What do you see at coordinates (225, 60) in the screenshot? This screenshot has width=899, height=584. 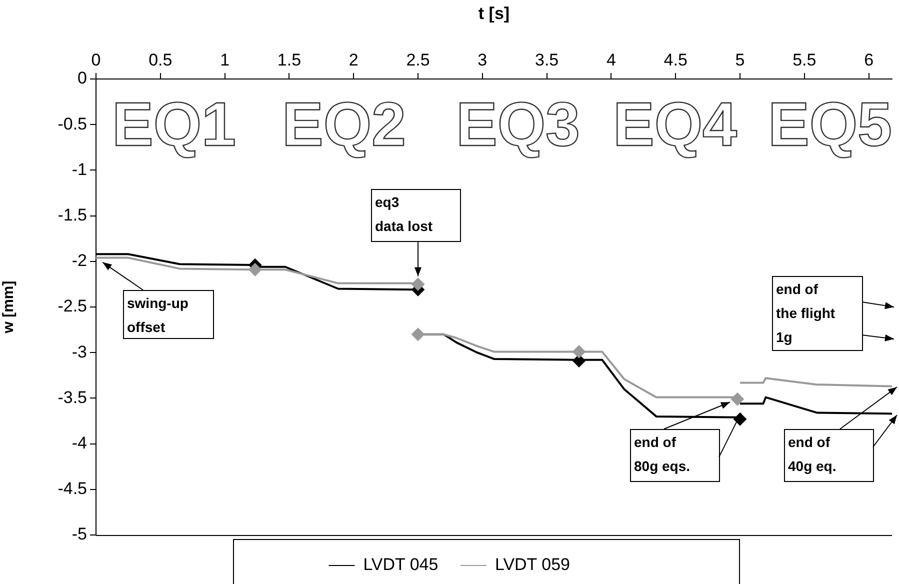 I see `x-tick-label: 1` at bounding box center [225, 60].